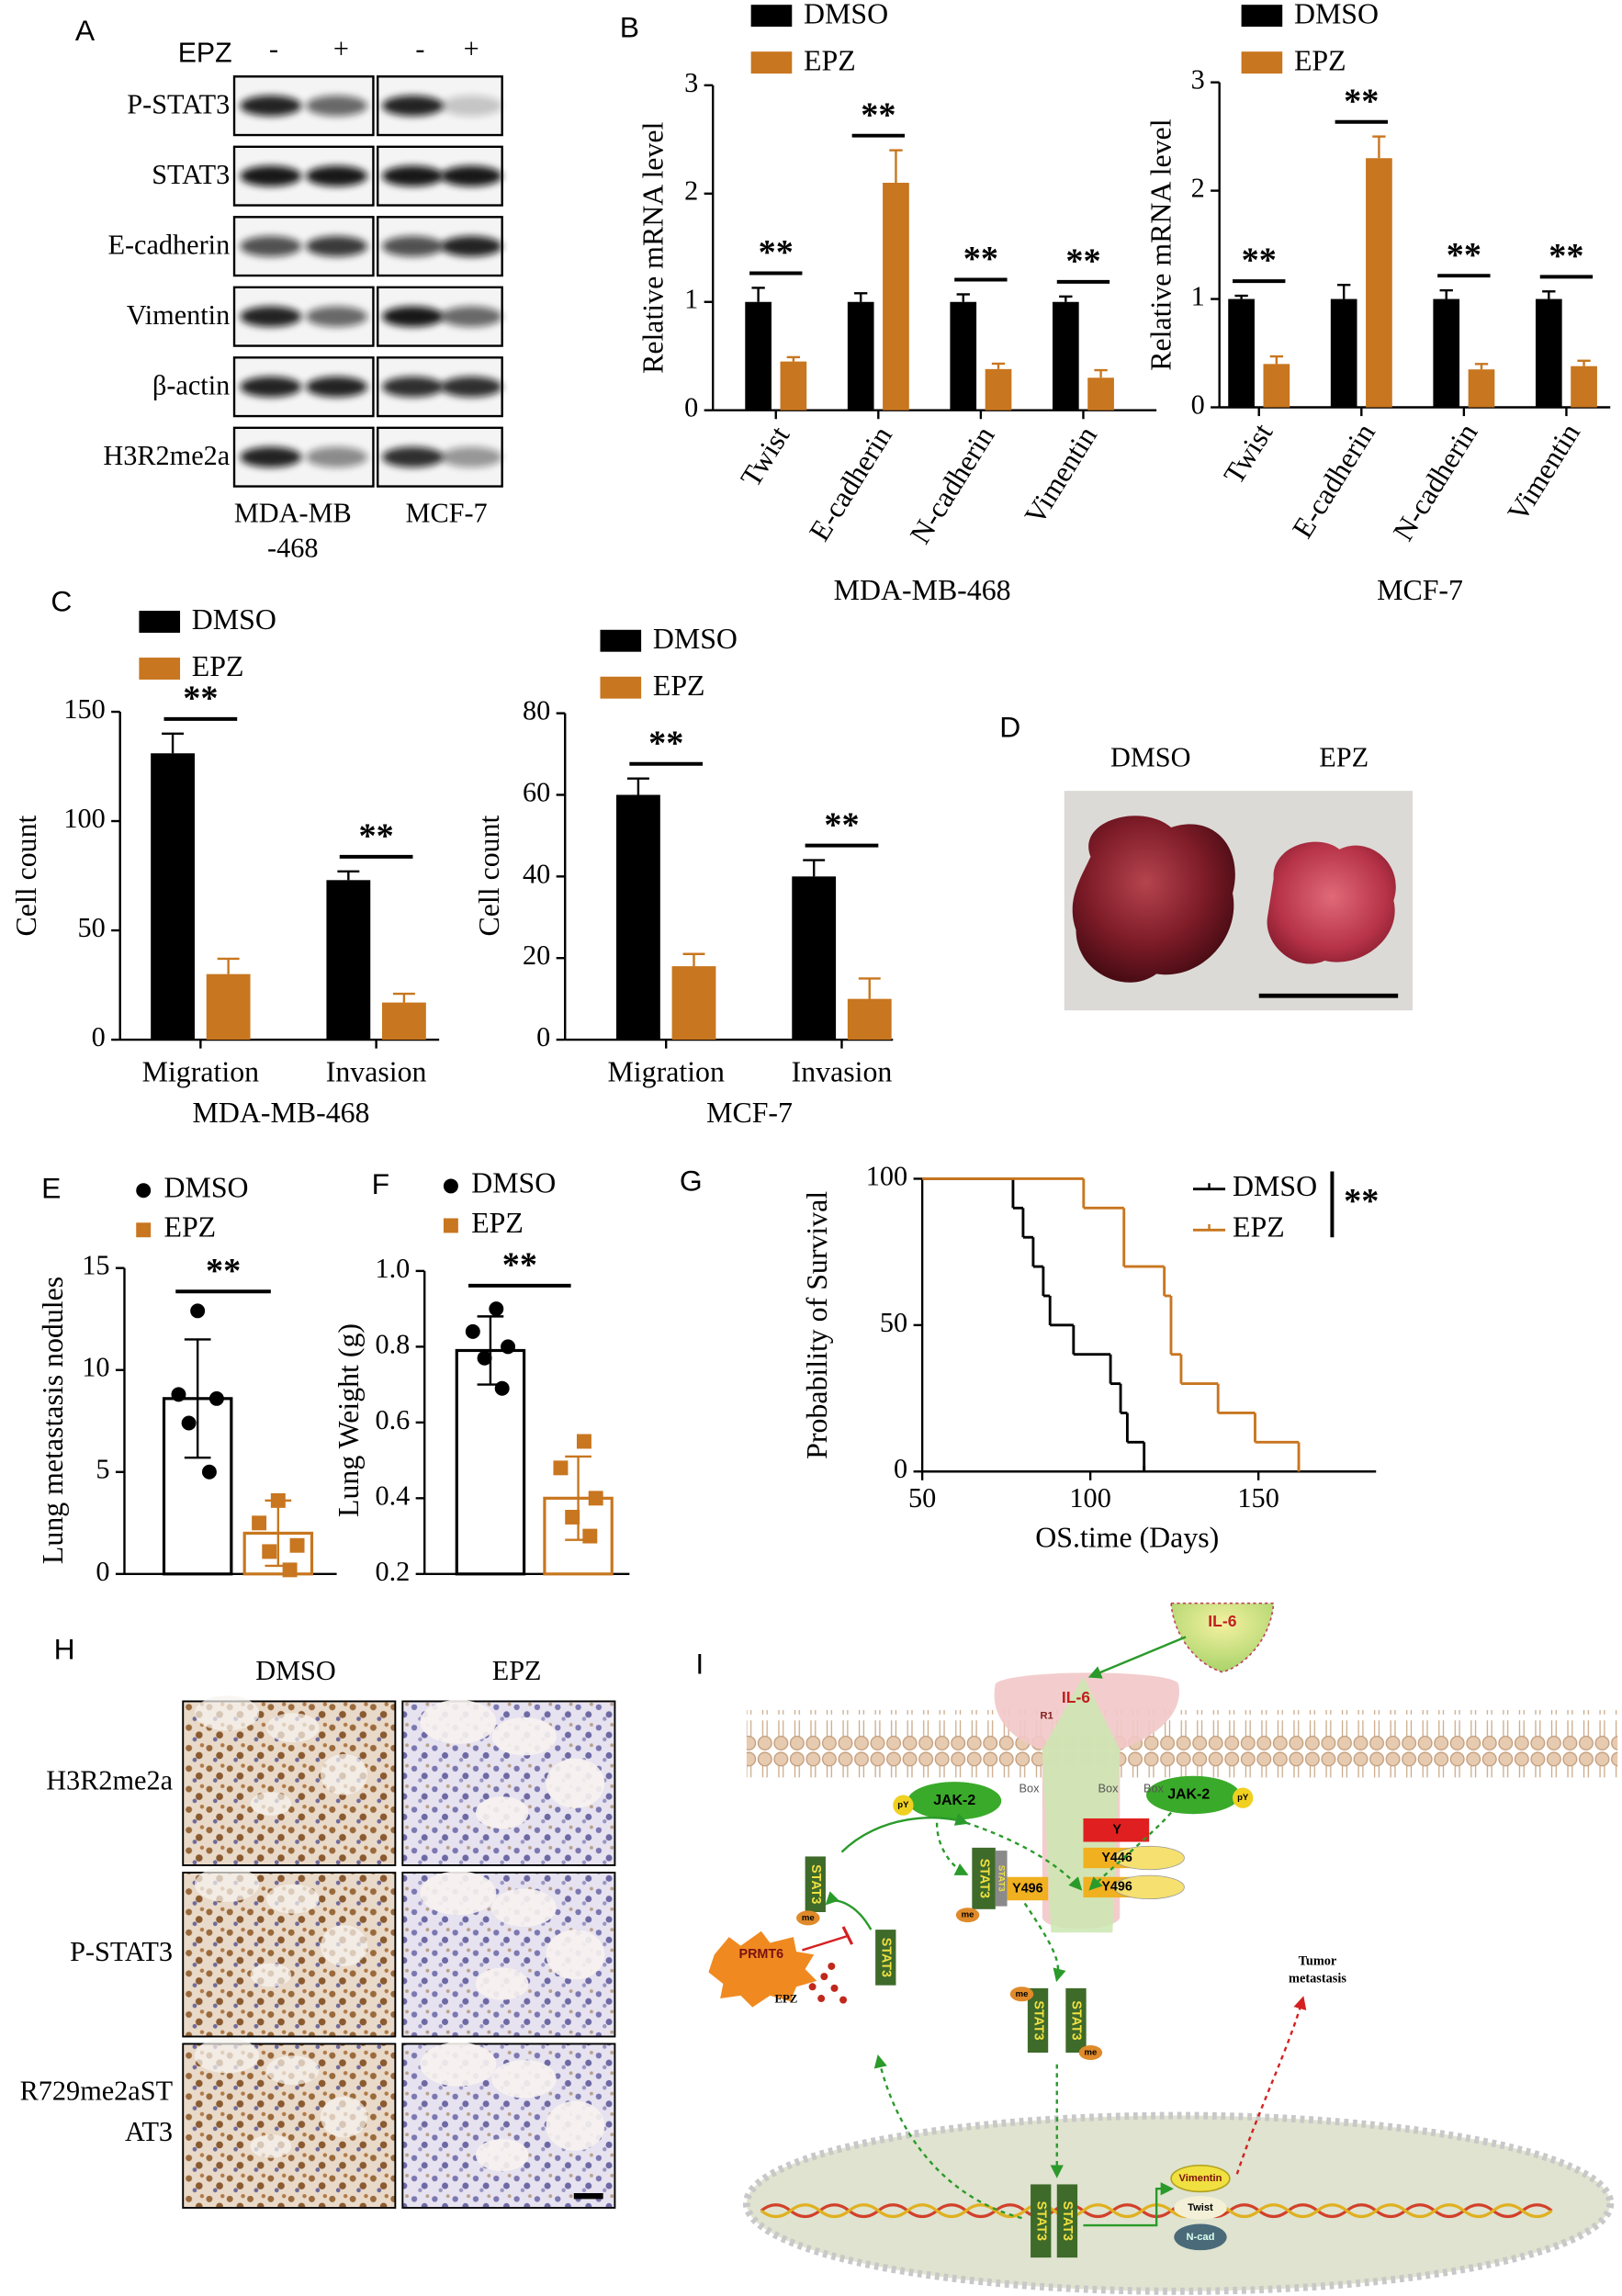 This screenshot has height=2296, width=1622. What do you see at coordinates (1116, 1858) in the screenshot?
I see `site-label: Y446` at bounding box center [1116, 1858].